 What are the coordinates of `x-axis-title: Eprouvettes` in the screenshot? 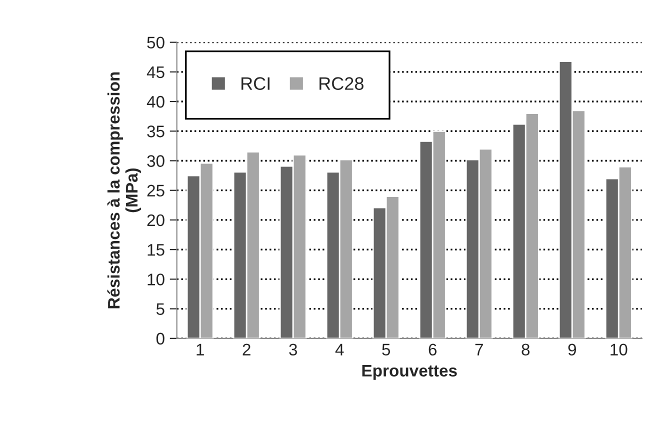 It's located at (409, 372).